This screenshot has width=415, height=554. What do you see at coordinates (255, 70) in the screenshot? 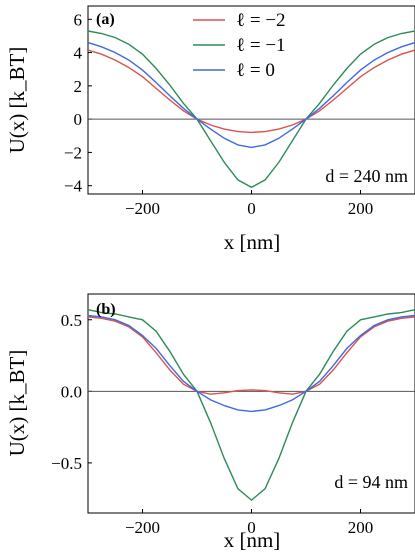
I see `legend-label: ℓ = 0` at bounding box center [255, 70].